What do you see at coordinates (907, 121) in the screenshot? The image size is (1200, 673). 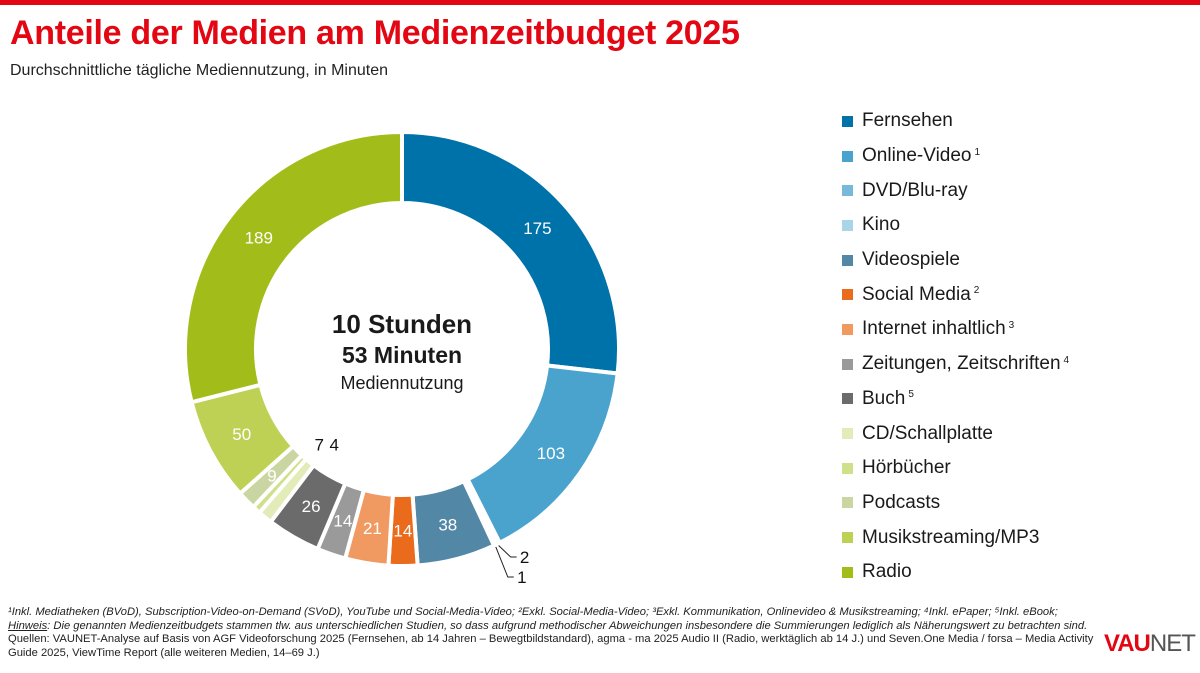 I see `legend-label: Fernsehen` at bounding box center [907, 121].